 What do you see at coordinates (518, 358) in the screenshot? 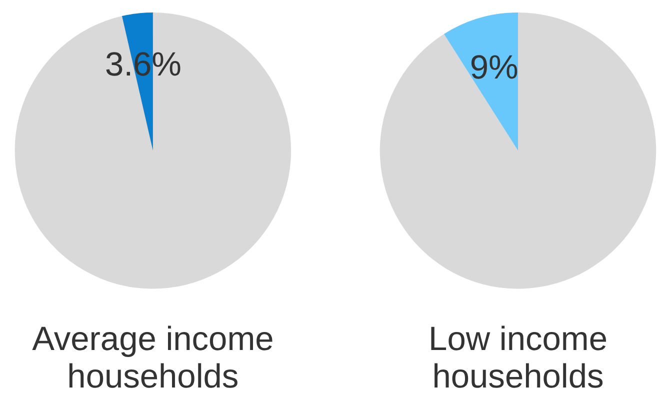
I see `text: Low income households` at bounding box center [518, 358].